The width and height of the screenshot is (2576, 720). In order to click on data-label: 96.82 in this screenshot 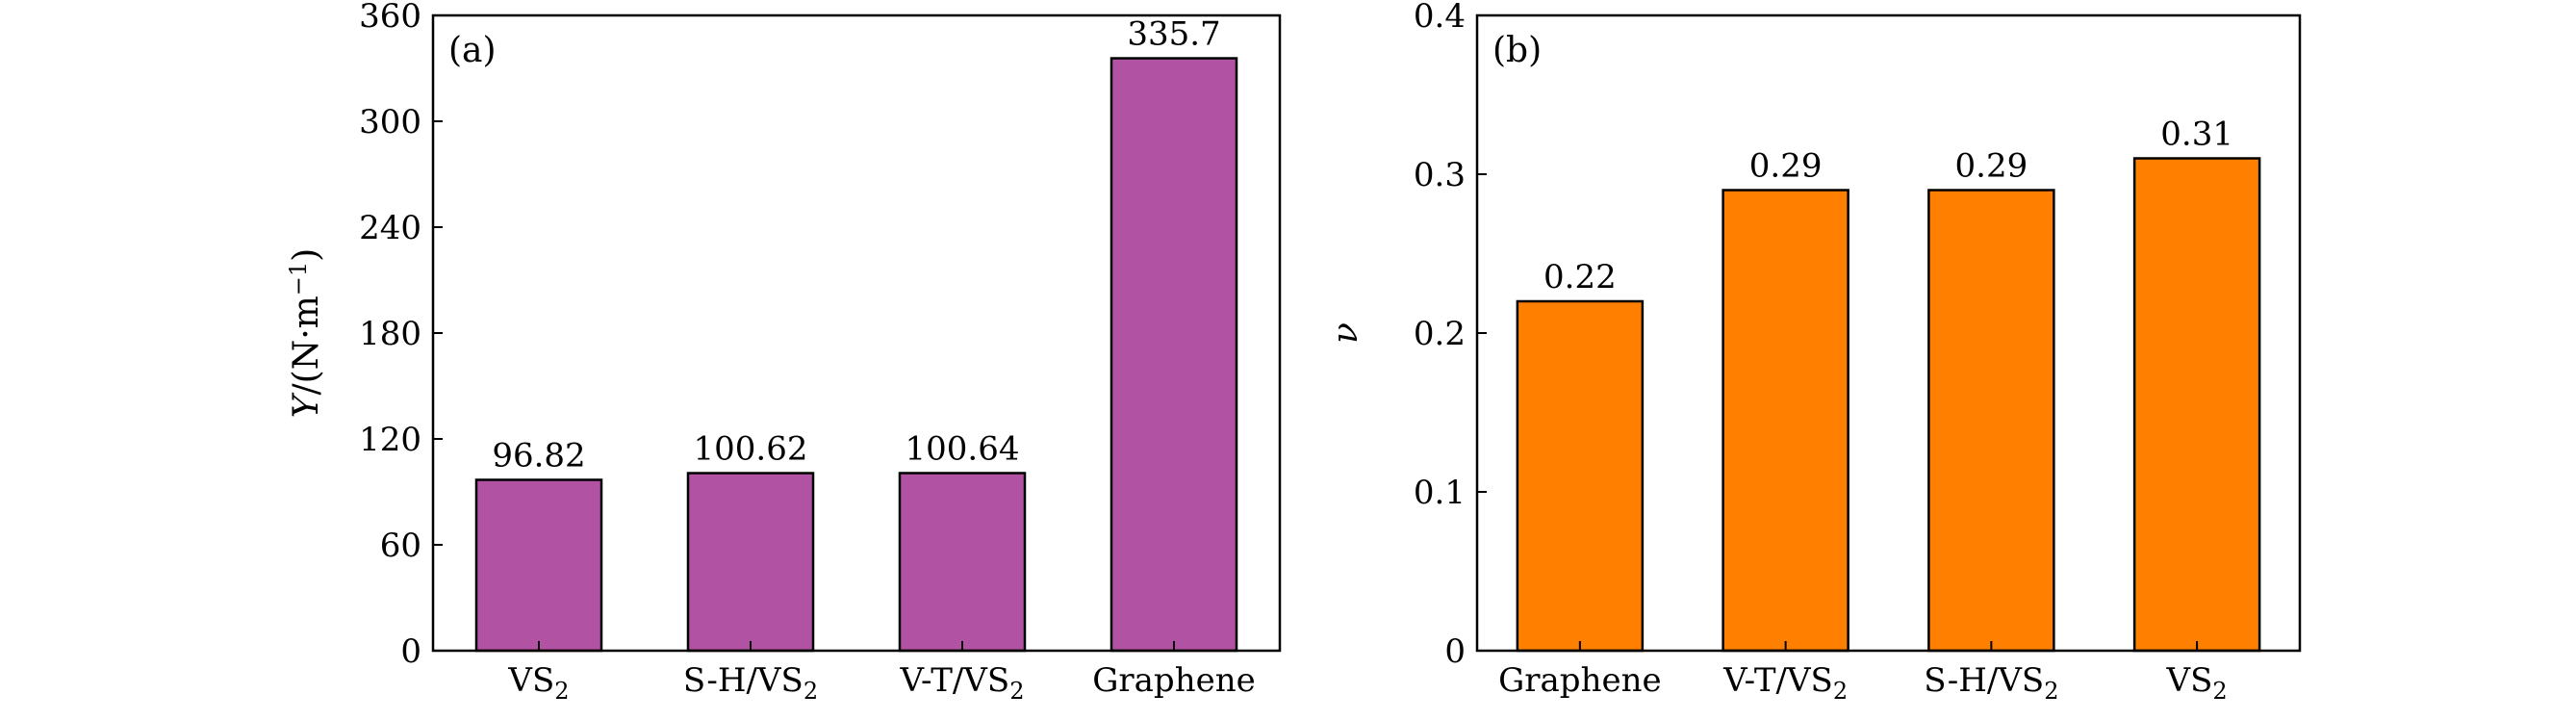, I will do `click(538, 455)`.